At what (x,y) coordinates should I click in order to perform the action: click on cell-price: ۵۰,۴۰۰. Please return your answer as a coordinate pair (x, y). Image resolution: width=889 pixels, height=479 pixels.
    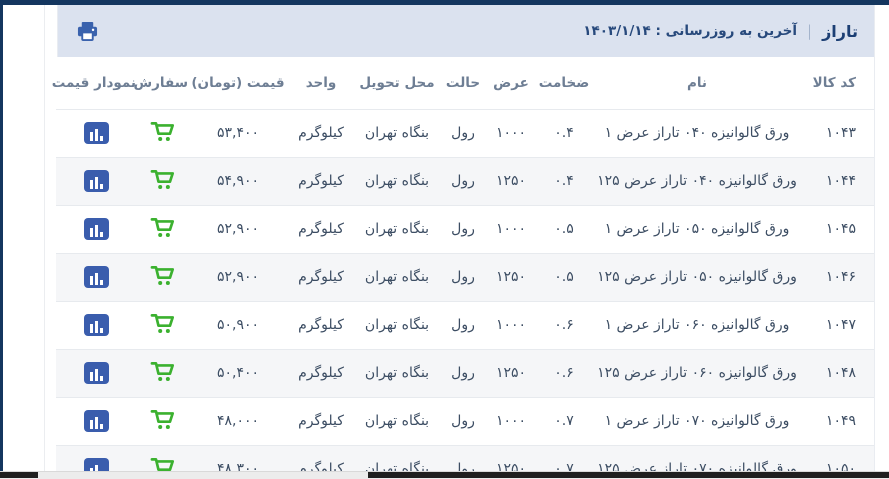
    Looking at the image, I should click on (238, 373).